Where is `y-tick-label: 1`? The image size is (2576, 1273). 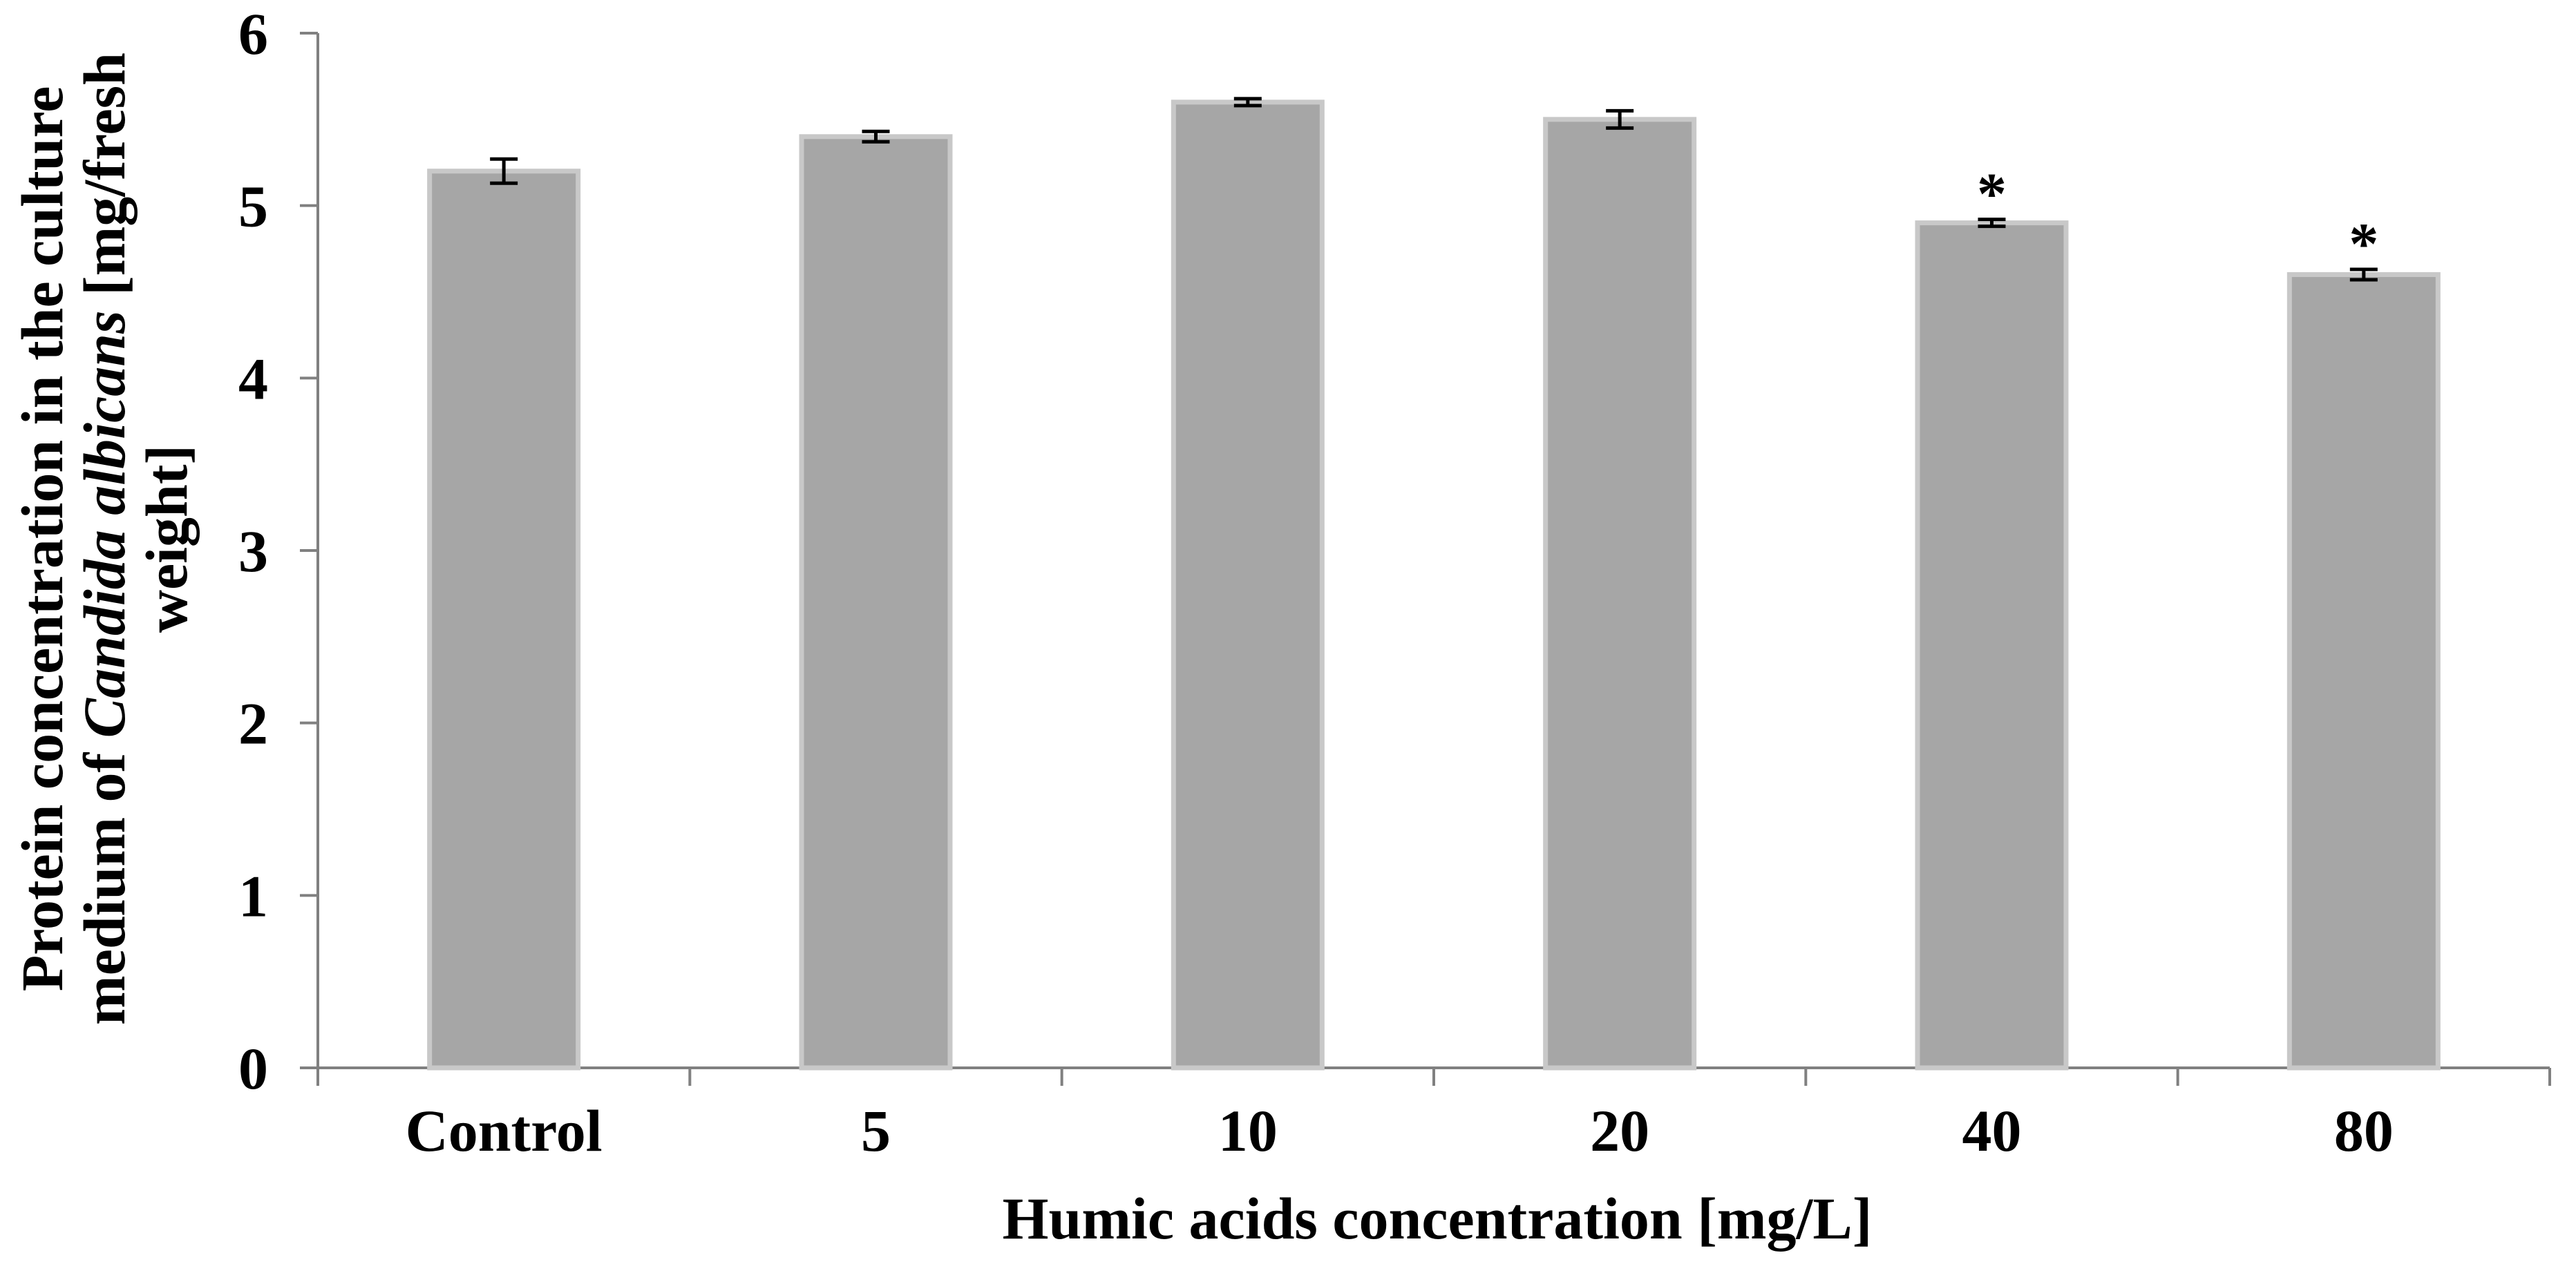
y-tick-label: 1 is located at coordinates (253, 896).